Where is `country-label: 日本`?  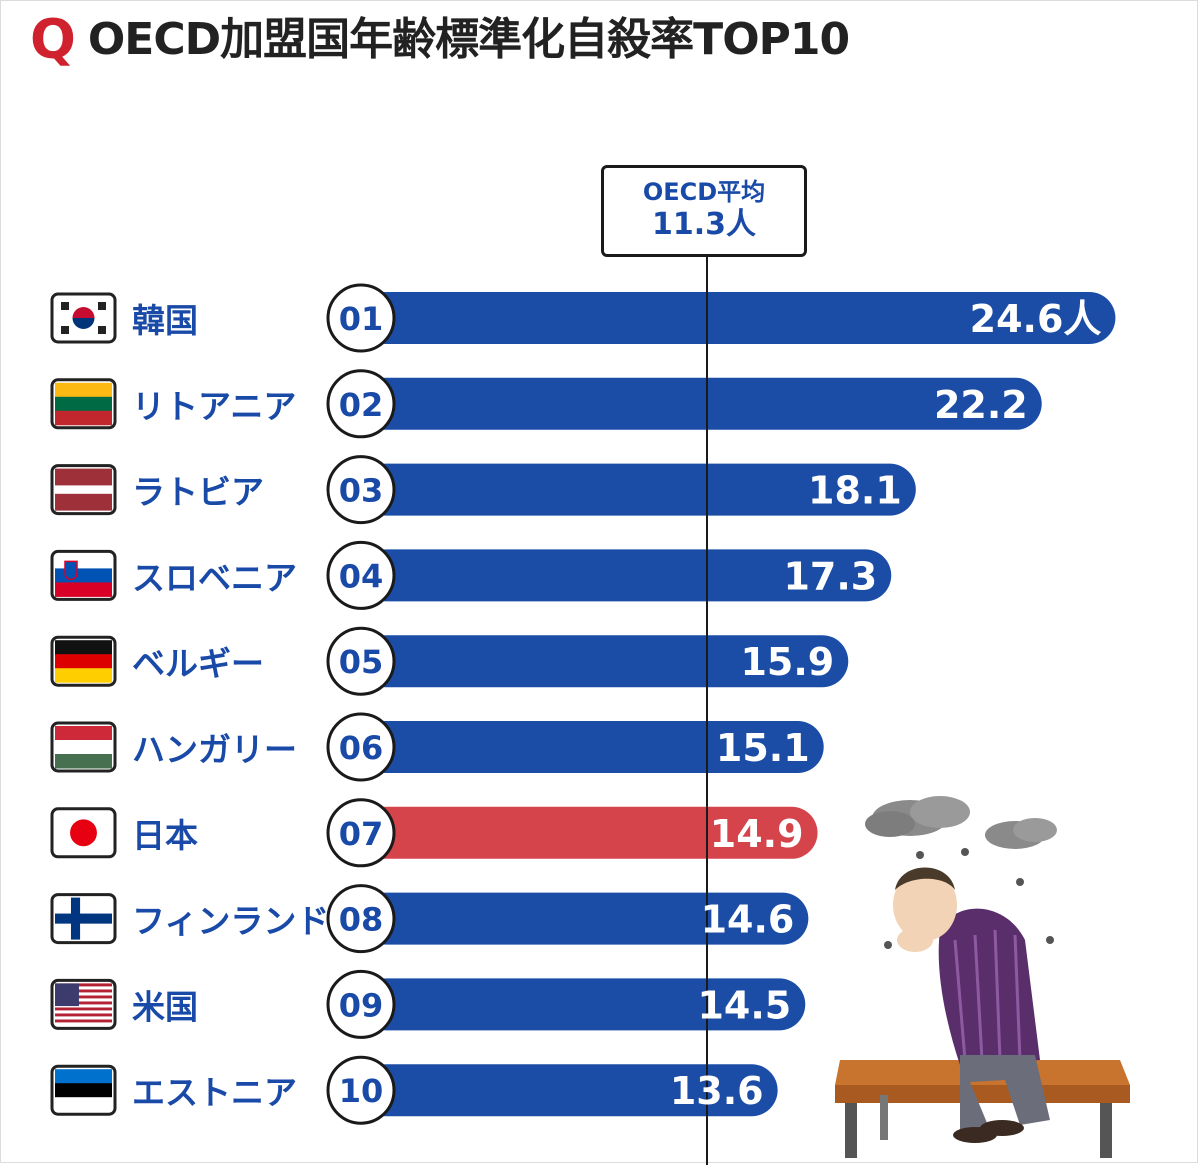
country-label: 日本 is located at coordinates (165, 835).